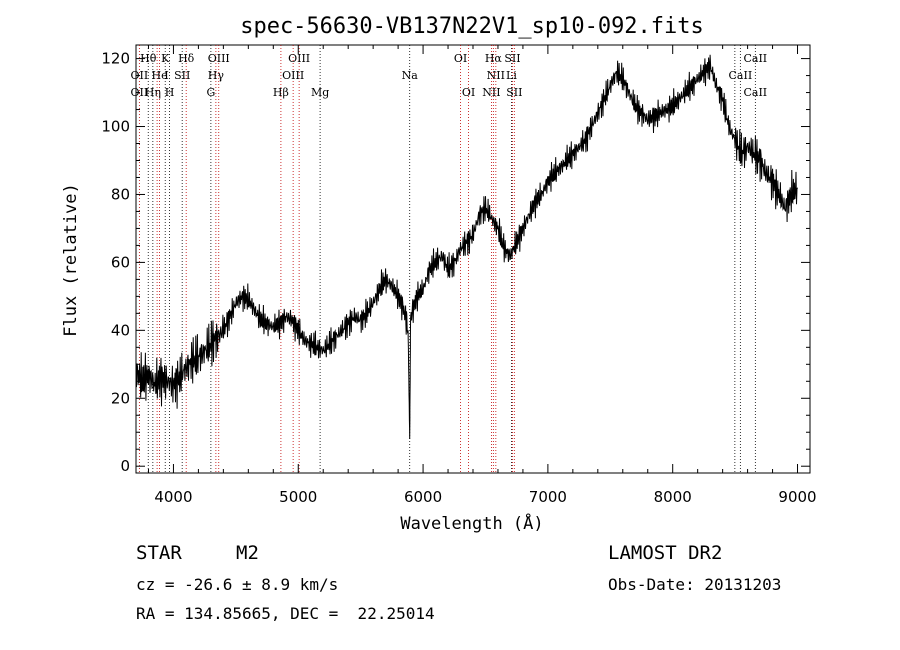 This screenshot has height=650, width=900. I want to click on y-tick-label: 100, so click(115, 127).